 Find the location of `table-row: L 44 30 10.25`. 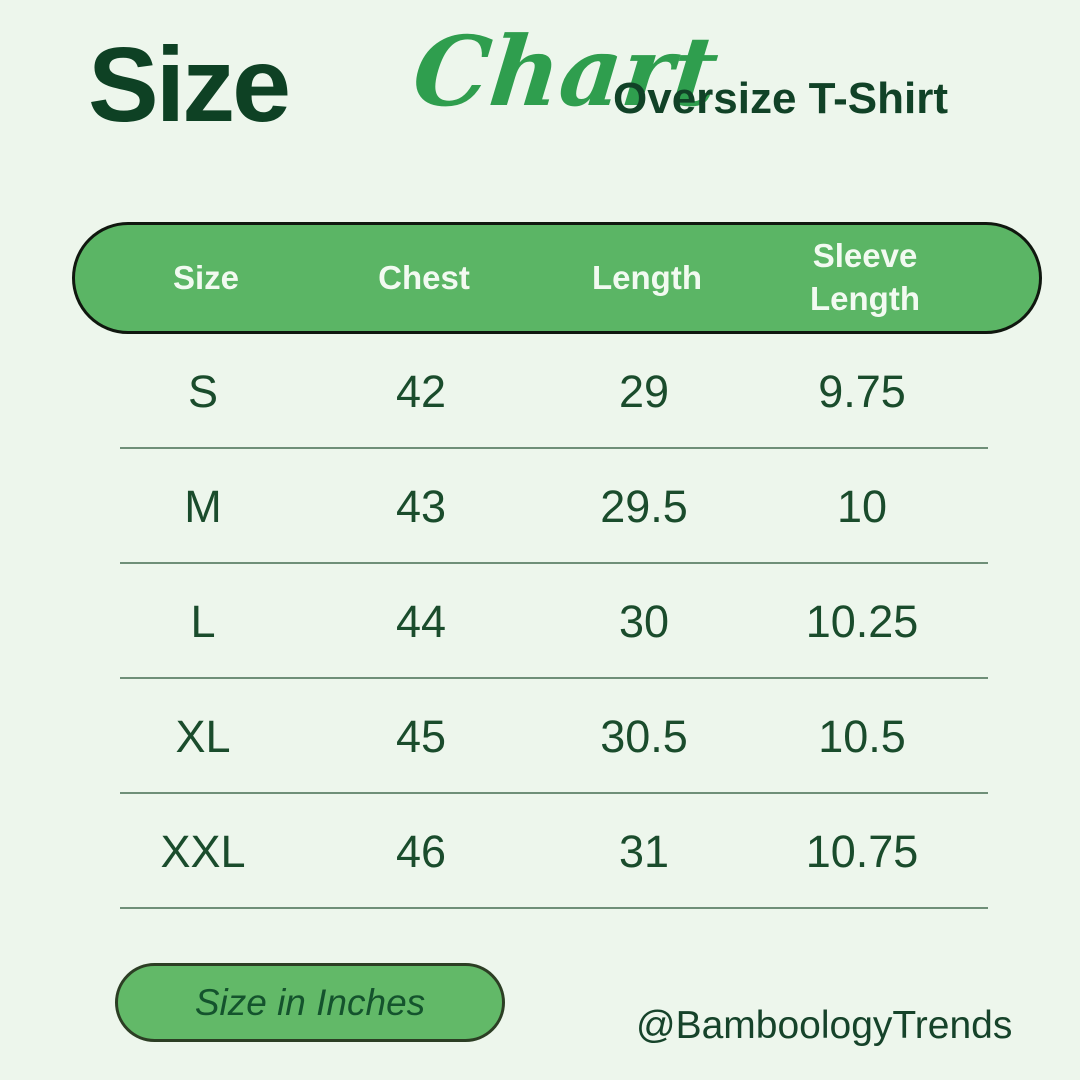

table-row: L 44 30 10.25 is located at coordinates (557, 621).